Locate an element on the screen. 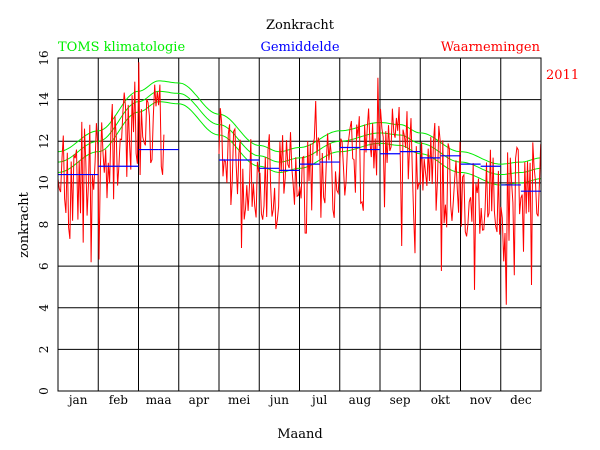  y-tick-label: 10 is located at coordinates (44, 182).